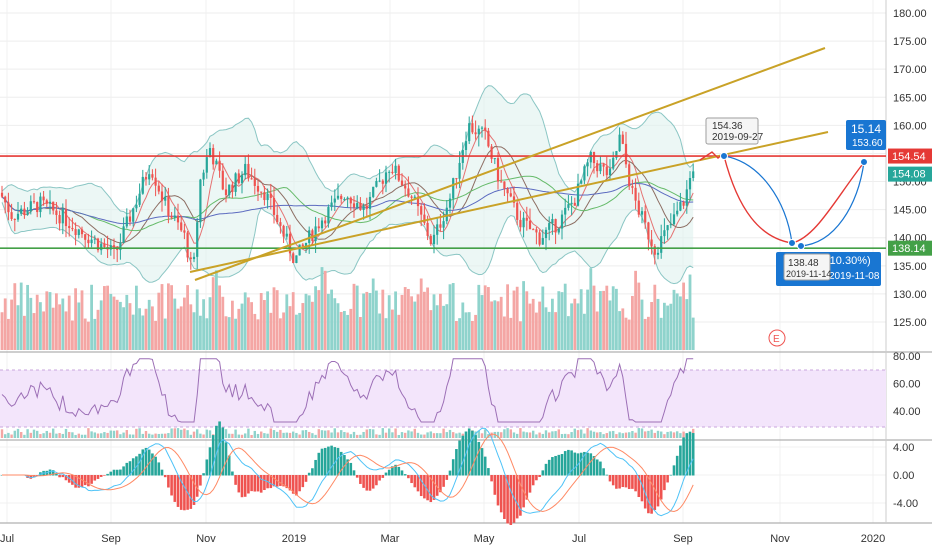  What do you see at coordinates (735, 131) in the screenshot?
I see `start-note: 154.36 2019-09-27` at bounding box center [735, 131].